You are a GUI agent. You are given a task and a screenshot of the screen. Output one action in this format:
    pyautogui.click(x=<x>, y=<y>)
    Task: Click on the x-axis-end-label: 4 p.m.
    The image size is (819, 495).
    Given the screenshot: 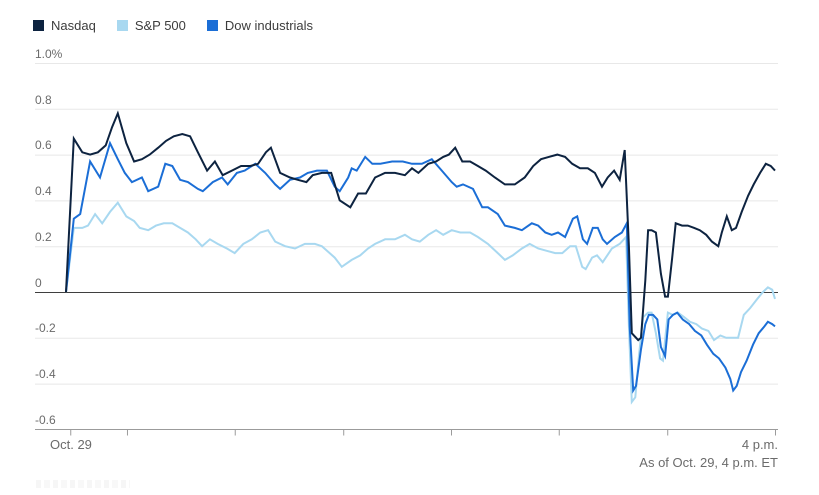 What is the action you would take?
    pyautogui.click(x=759, y=444)
    